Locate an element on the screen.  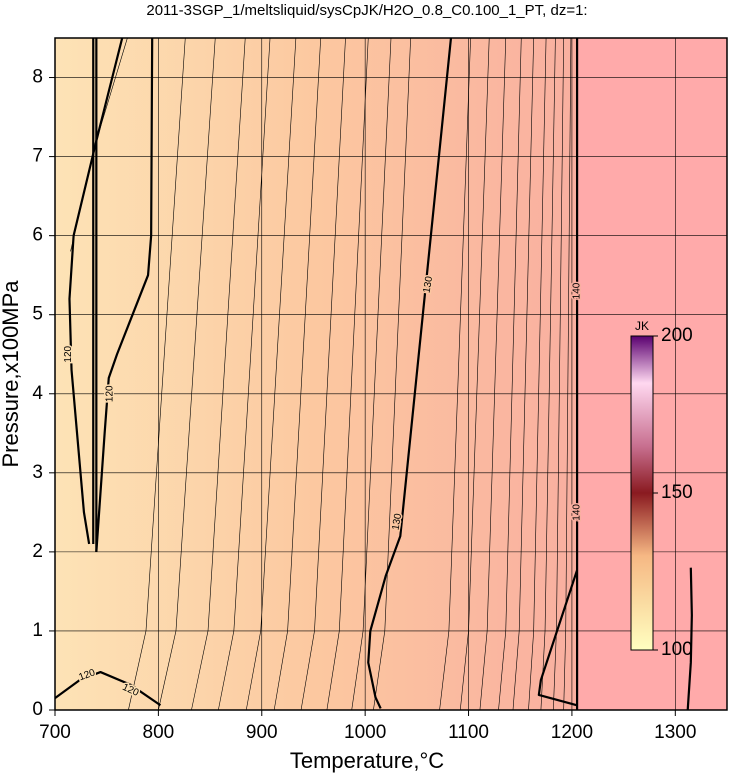
colorbar-label: JK is located at coordinates (642, 326).